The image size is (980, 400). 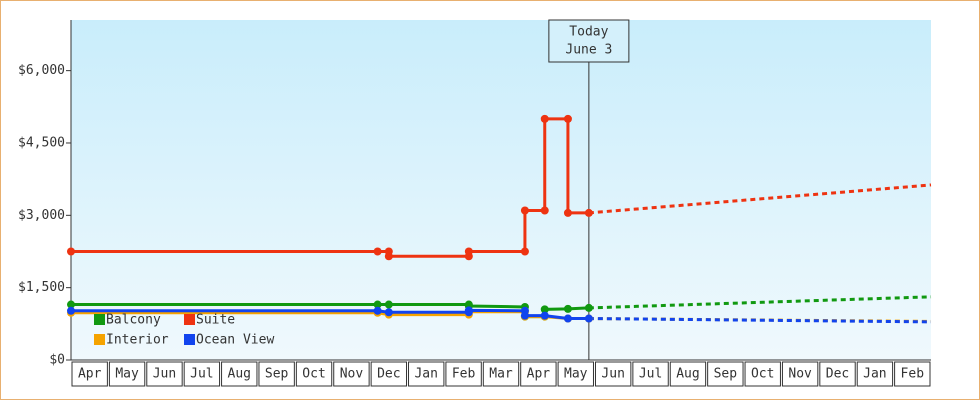 I want to click on x-tick-label: Mar, so click(x=501, y=374).